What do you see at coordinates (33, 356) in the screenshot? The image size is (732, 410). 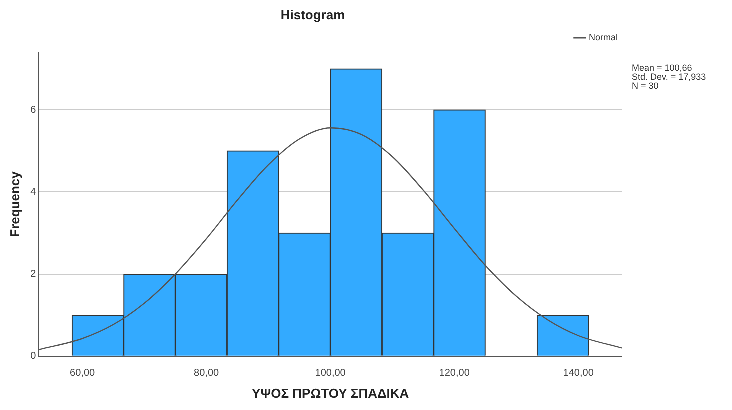 I see `y-tick-label: 0` at bounding box center [33, 356].